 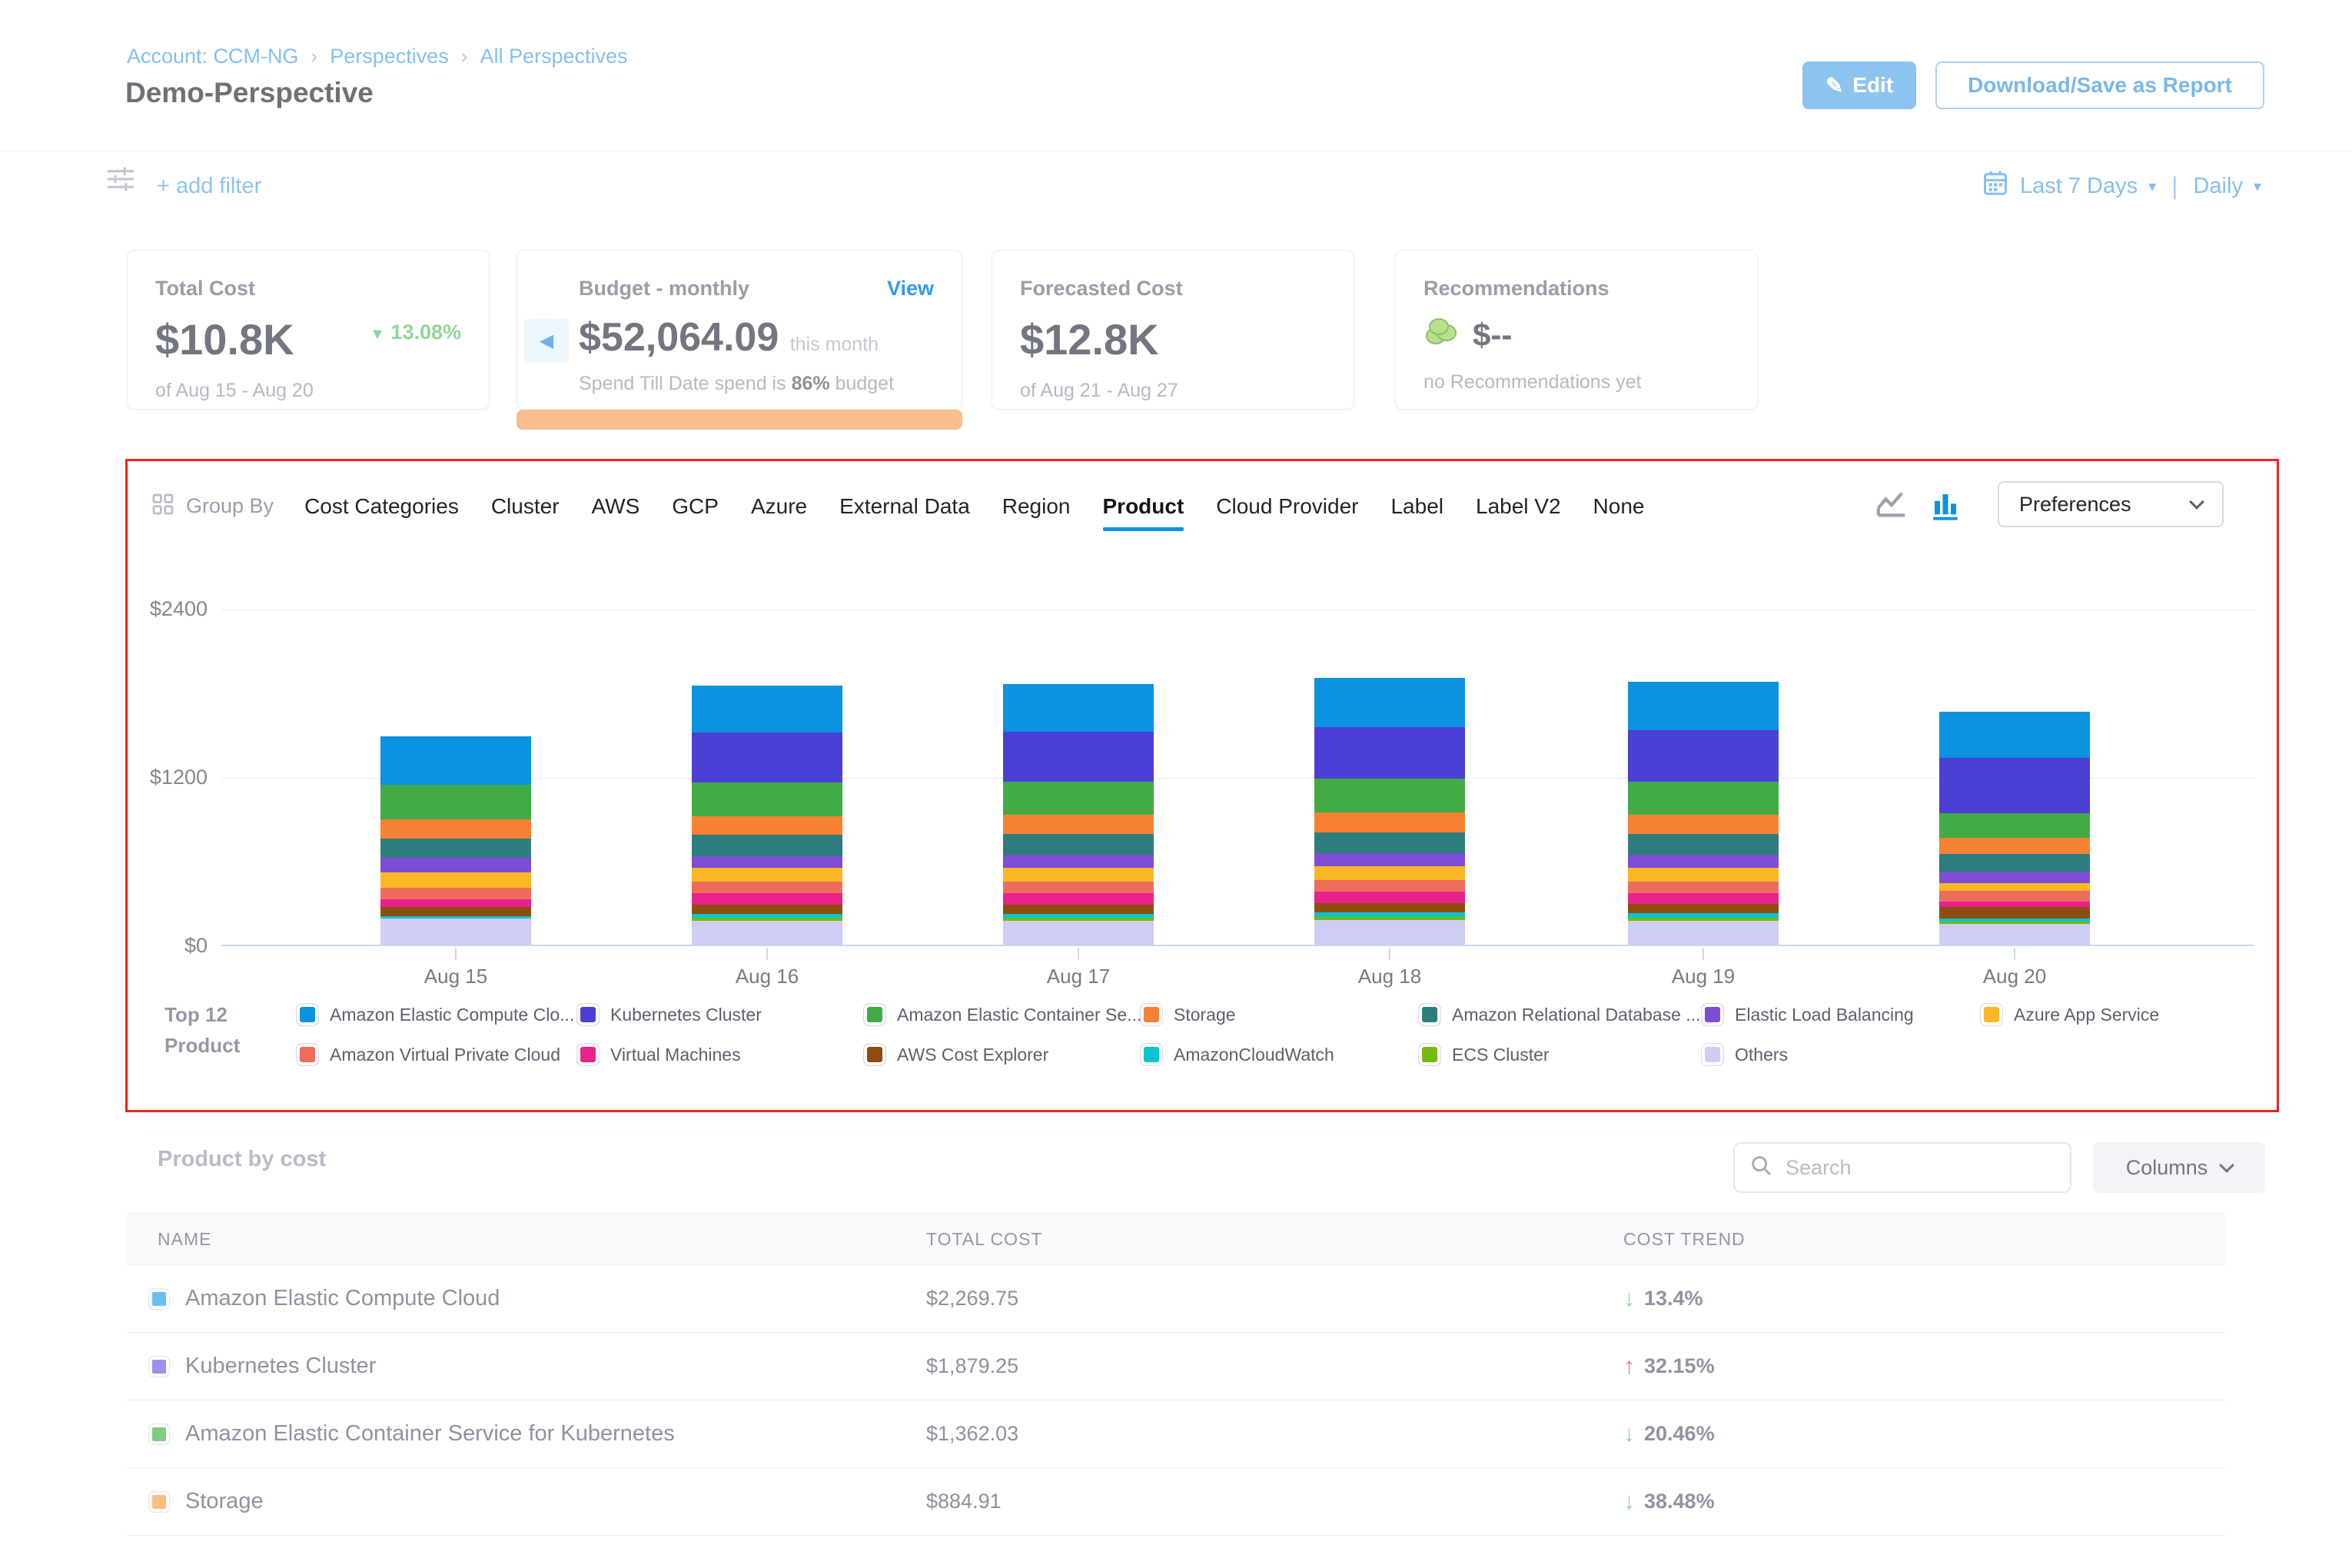 What do you see at coordinates (525, 505) in the screenshot?
I see `groupby-tab-cluster: Cluster` at bounding box center [525, 505].